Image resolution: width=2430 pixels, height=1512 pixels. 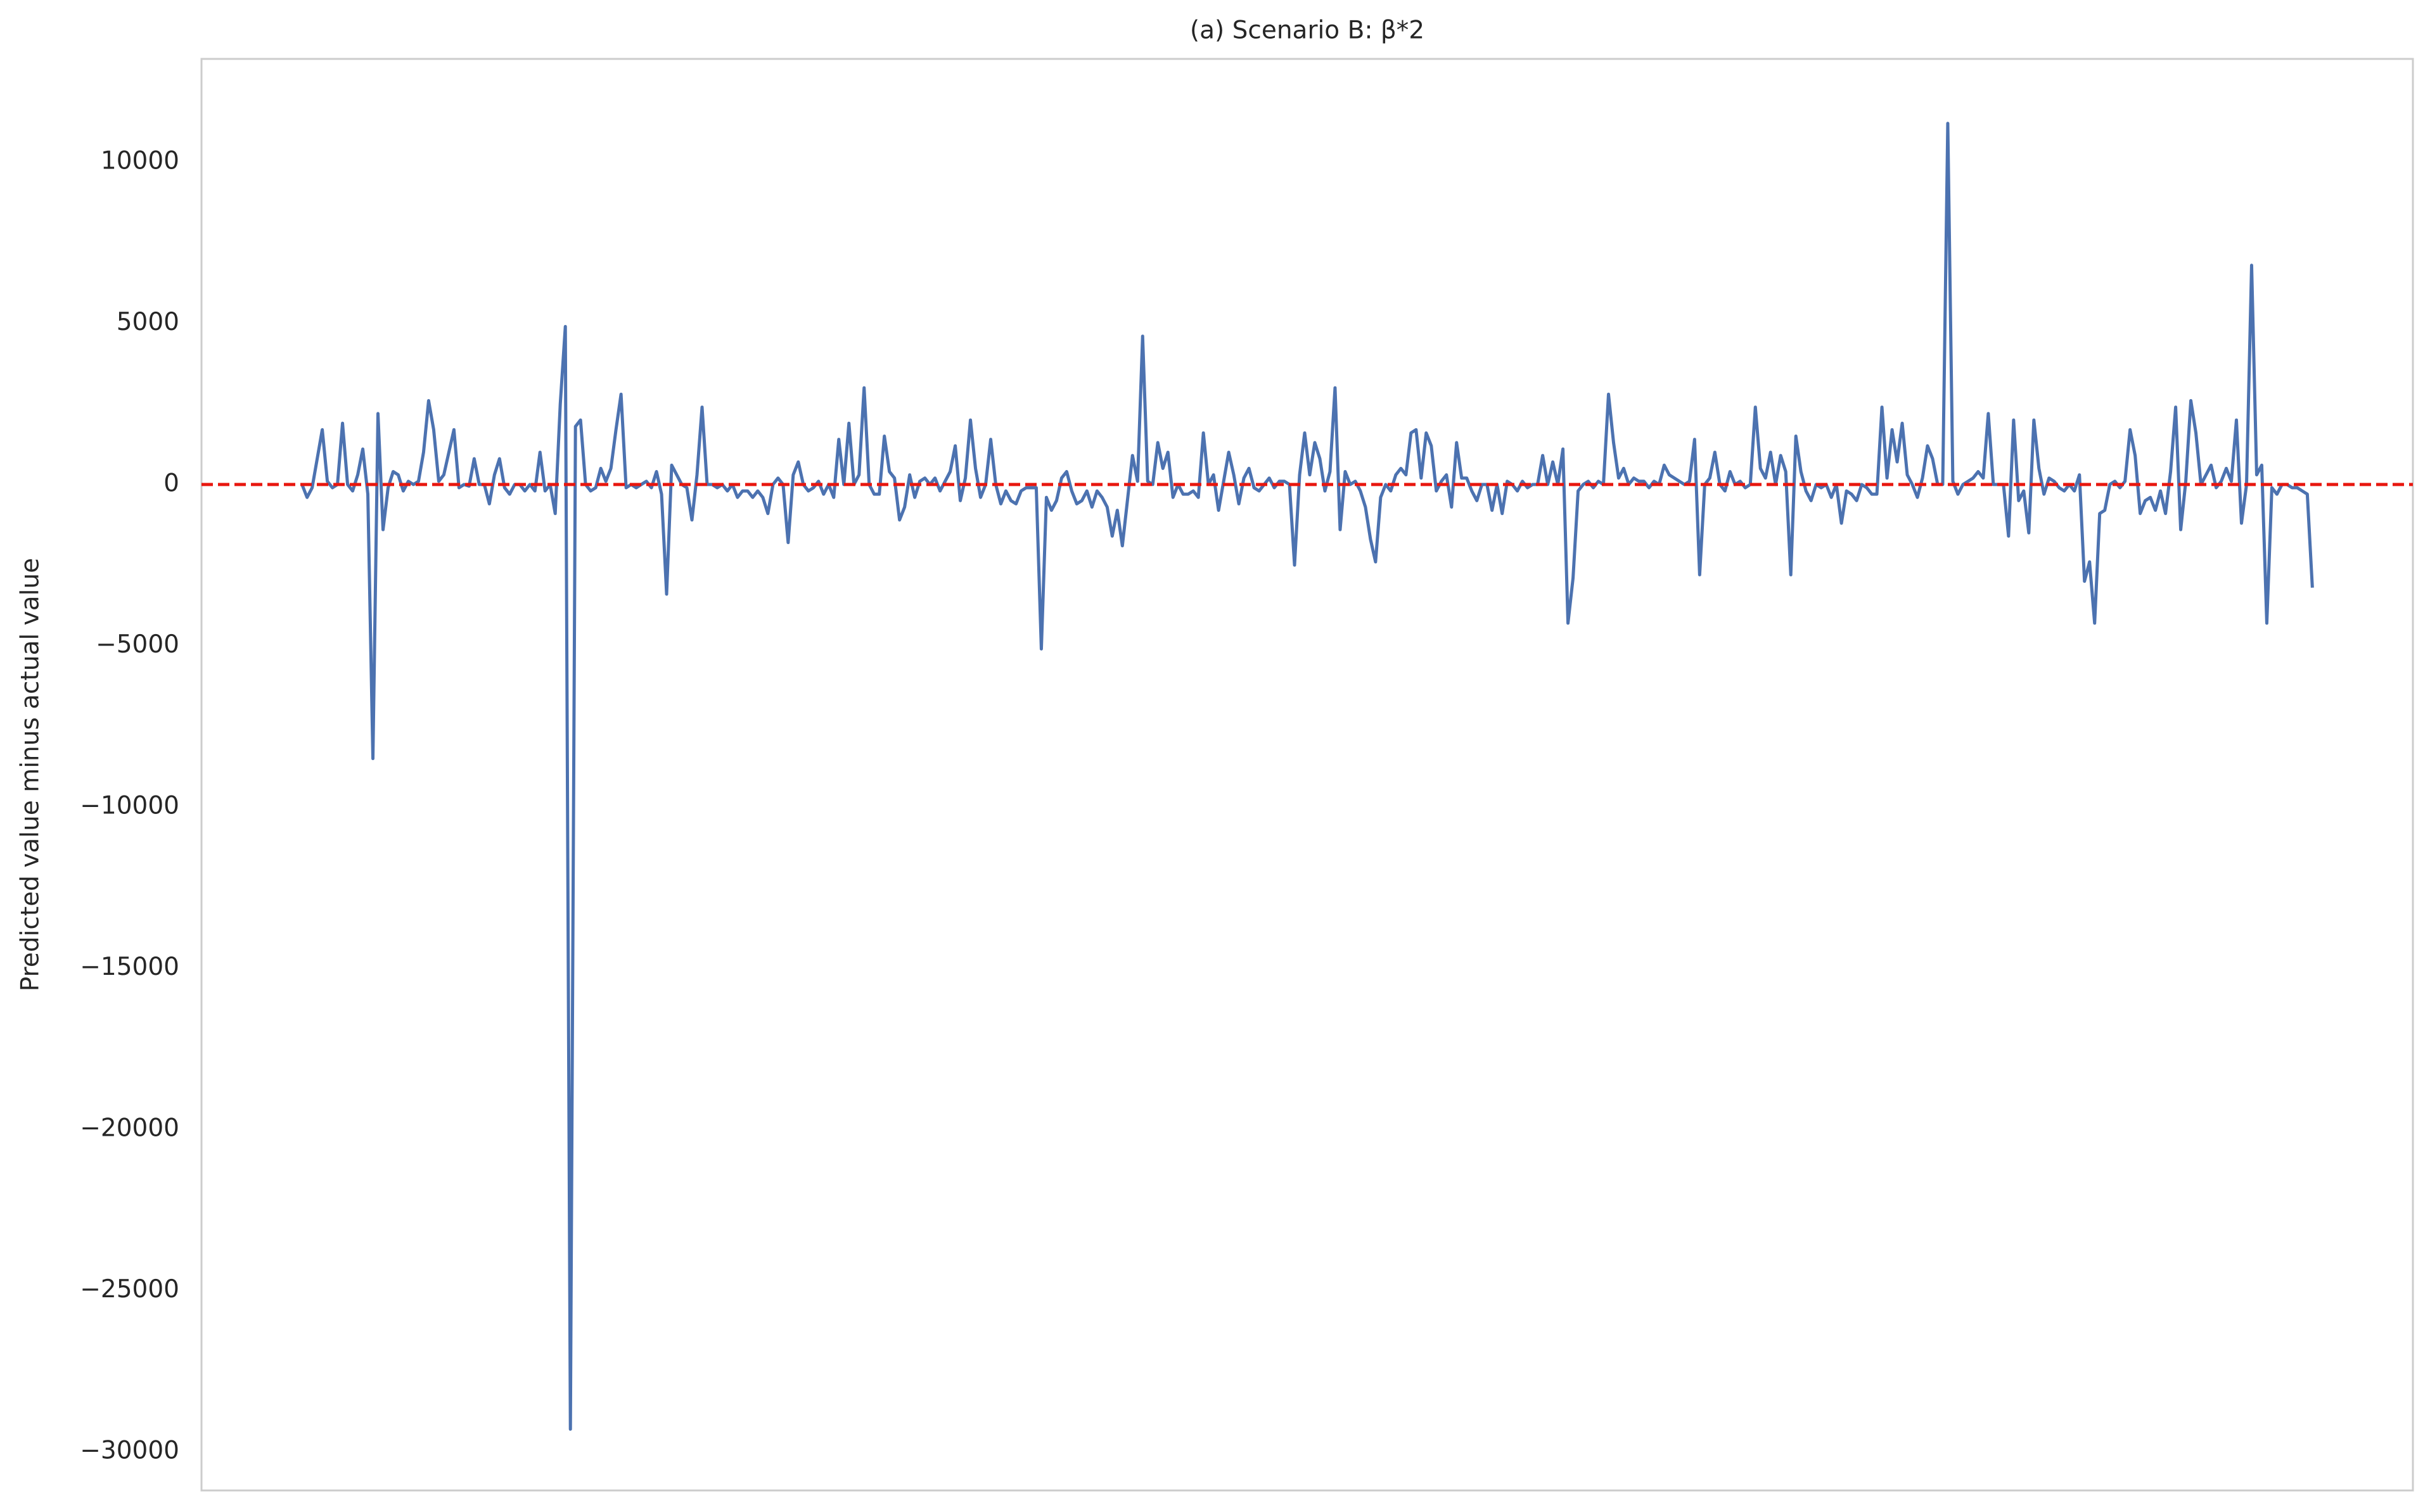 I want to click on y-tick-label: −5000, so click(x=137, y=644).